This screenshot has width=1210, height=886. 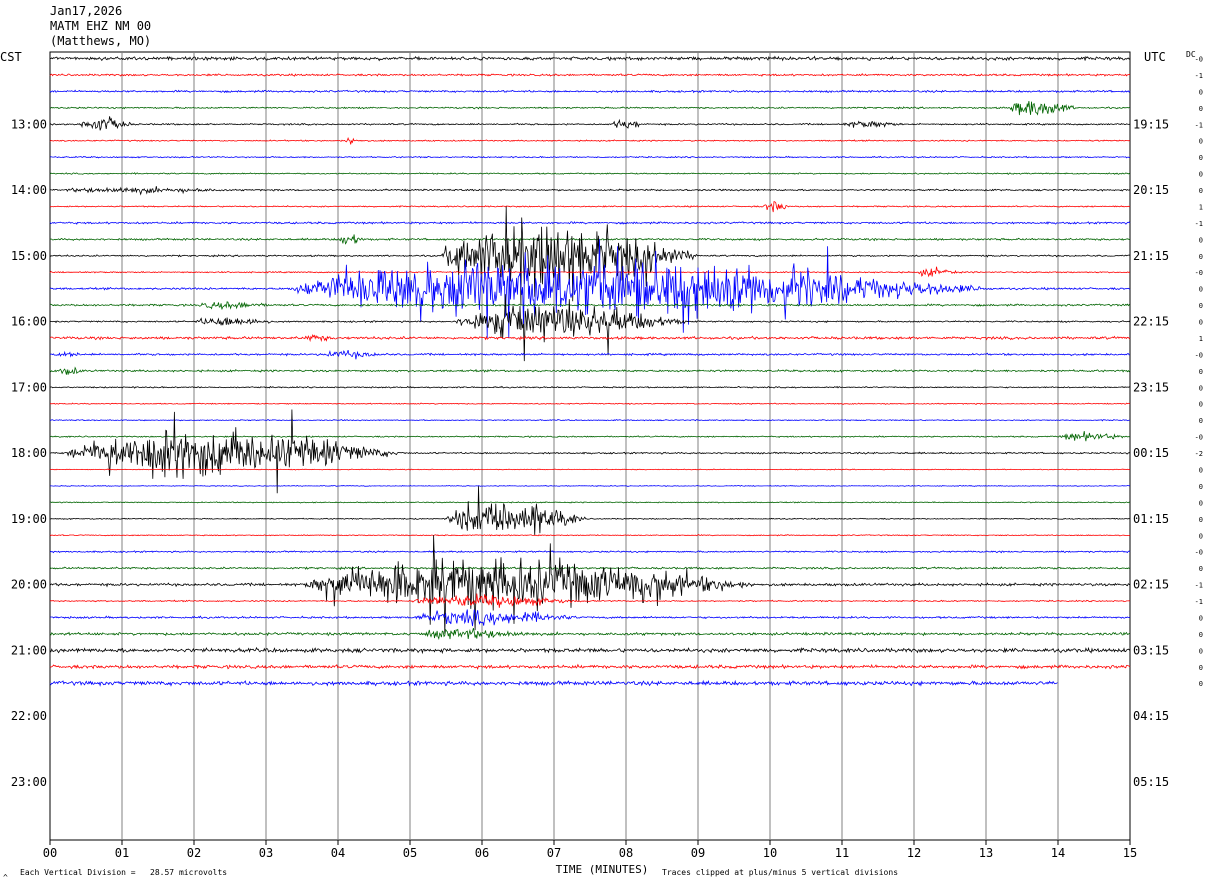 I want to click on utc-hour-label: 19:15, so click(x=1151, y=124).